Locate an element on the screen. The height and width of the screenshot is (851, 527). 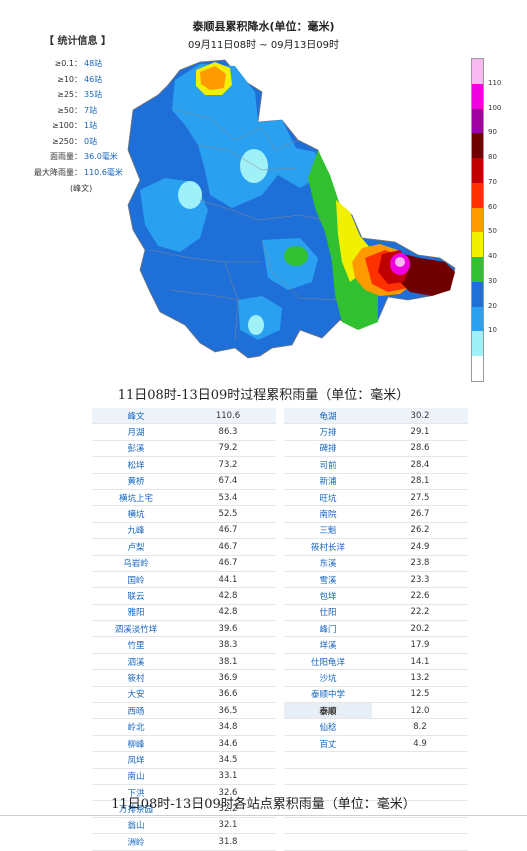
station-name: 大安 is located at coordinates (136, 695).